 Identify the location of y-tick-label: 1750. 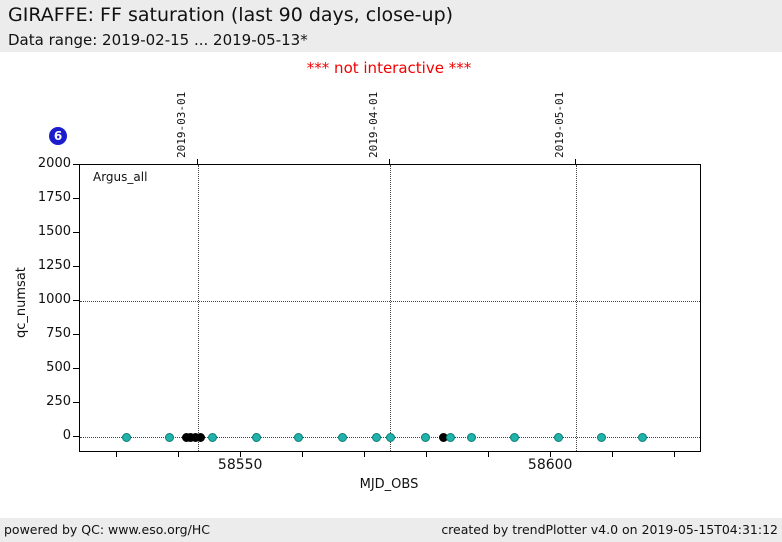
(54, 198).